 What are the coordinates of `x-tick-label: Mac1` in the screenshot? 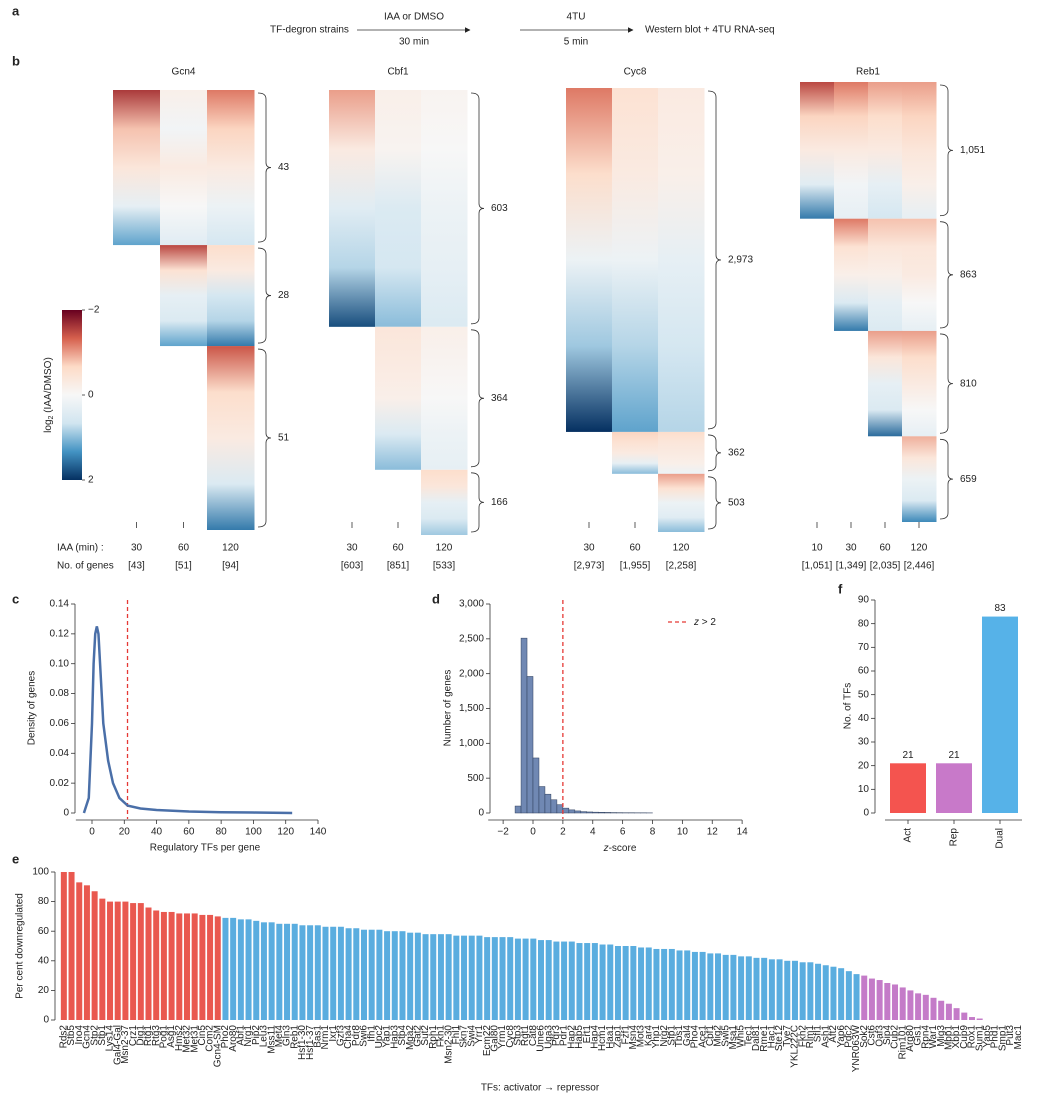 It's located at (1018, 1037).